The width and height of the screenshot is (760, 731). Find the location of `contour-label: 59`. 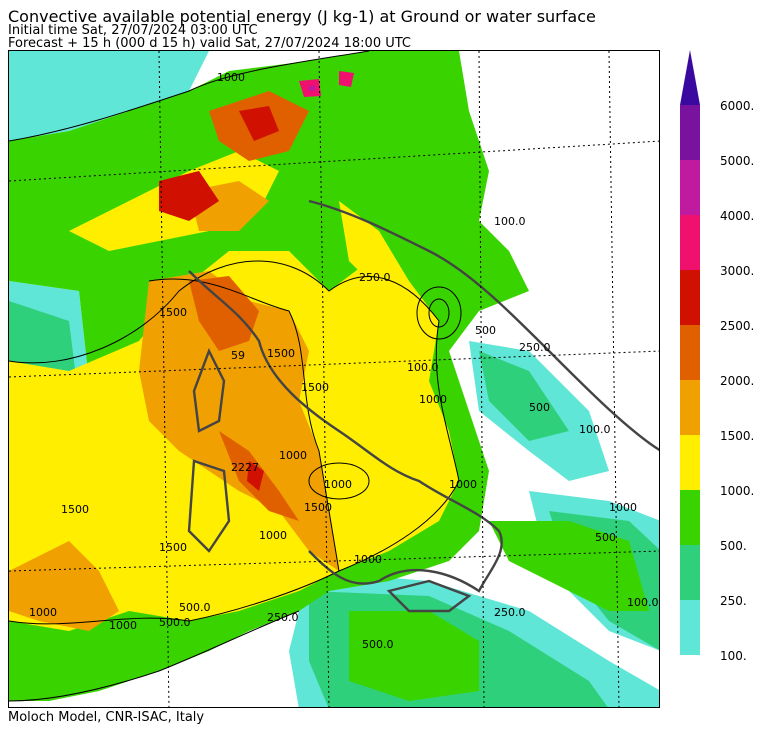

contour-label: 59 is located at coordinates (238, 355).